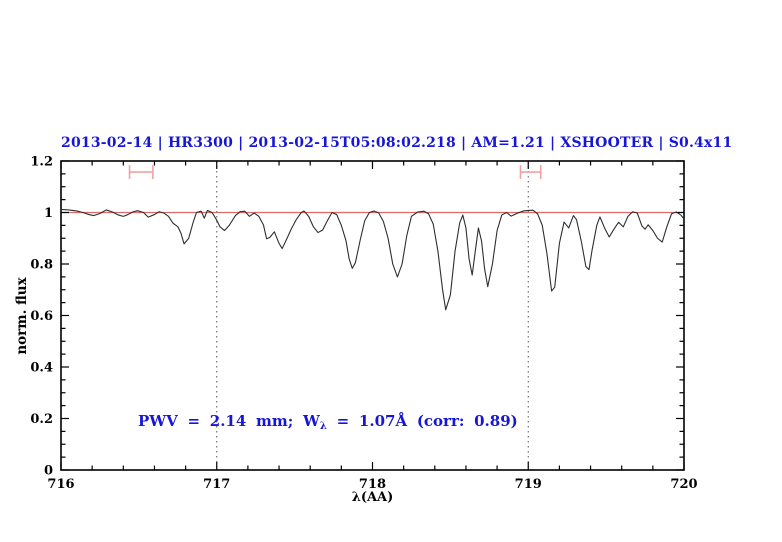  I want to click on svg-text: 0, so click(48, 471).